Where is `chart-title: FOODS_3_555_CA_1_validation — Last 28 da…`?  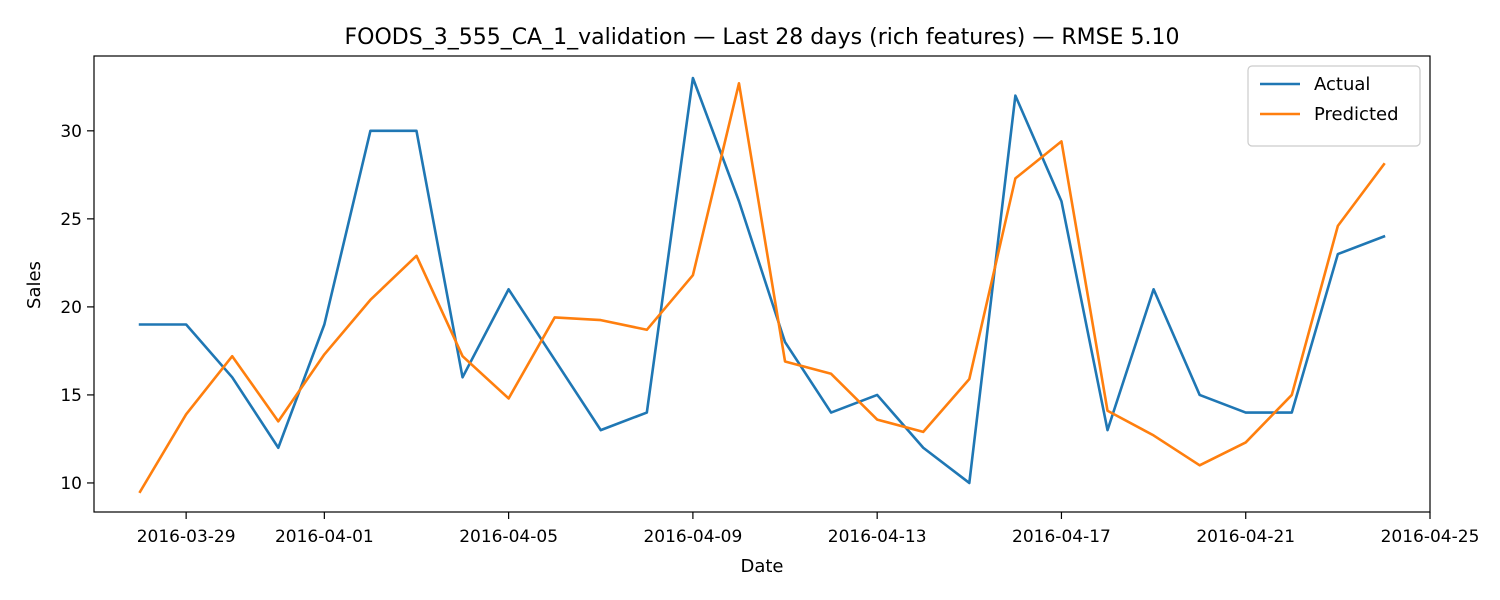 chart-title: FOODS_3_555_CA_1_validation — Last 28 da… is located at coordinates (762, 37).